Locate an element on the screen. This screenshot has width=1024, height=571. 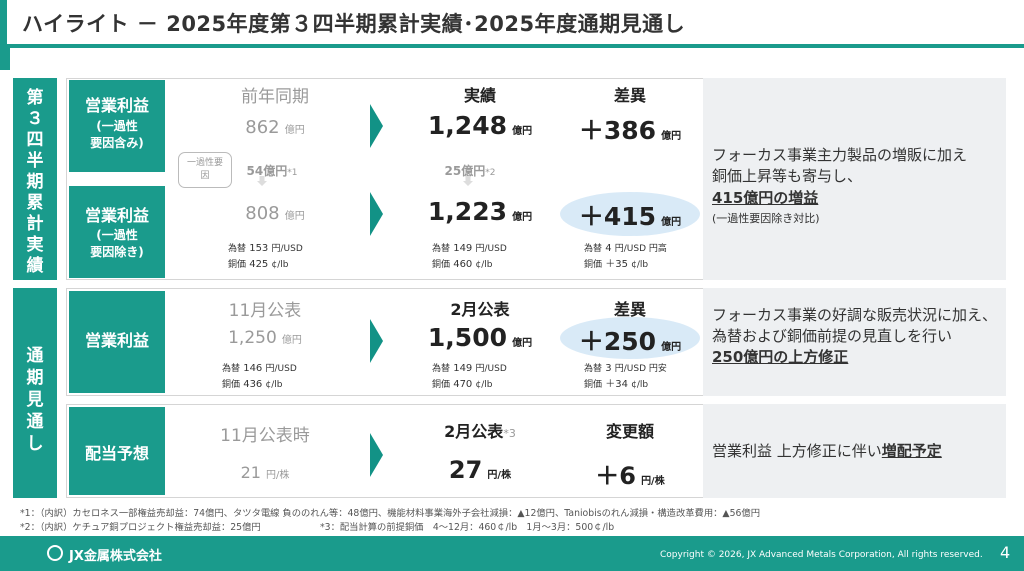
side-label-actual-text: 第３四半期累計 実績 is located at coordinates (35, 182).